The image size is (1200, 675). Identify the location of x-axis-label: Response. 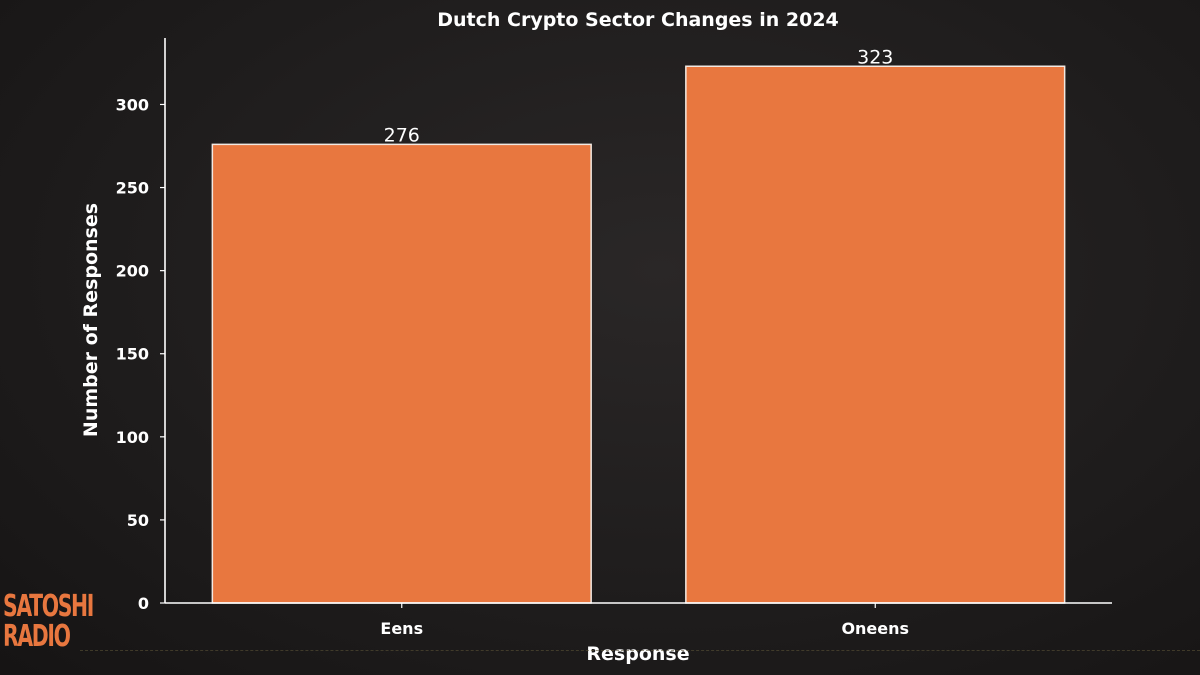
(637, 654).